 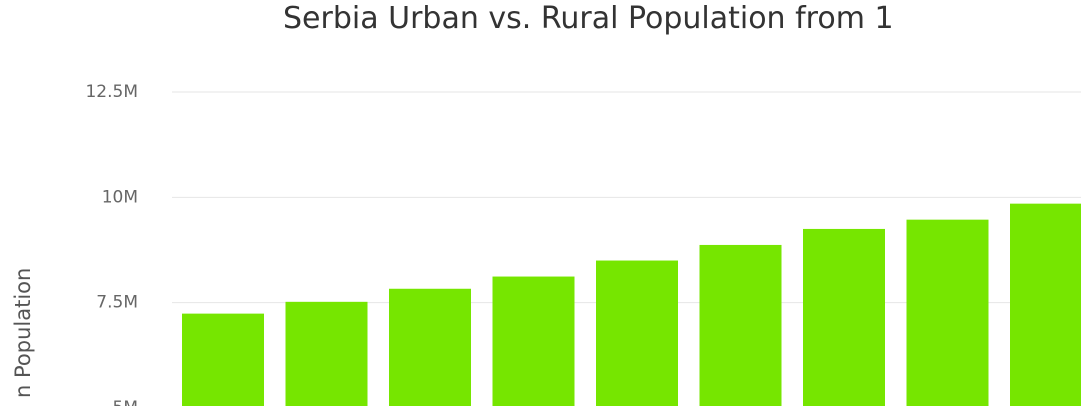 What do you see at coordinates (120, 197) in the screenshot?
I see `y-tick-label: 10M` at bounding box center [120, 197].